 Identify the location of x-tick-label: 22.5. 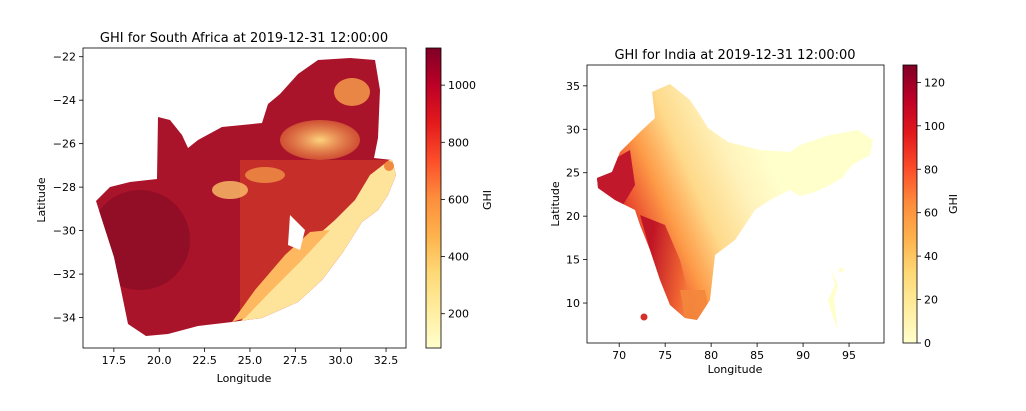
(204, 360).